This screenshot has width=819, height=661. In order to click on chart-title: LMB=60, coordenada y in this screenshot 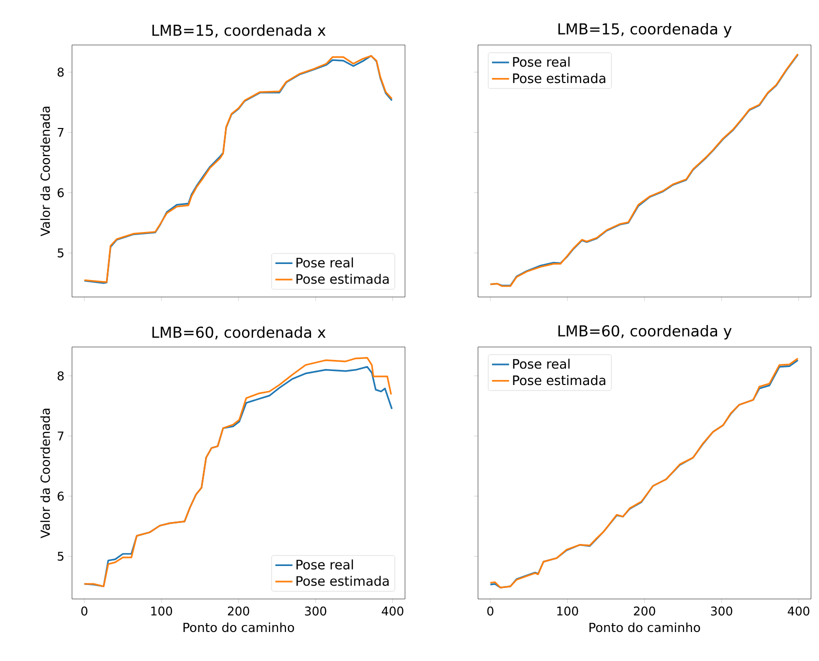, I will do `click(645, 332)`.